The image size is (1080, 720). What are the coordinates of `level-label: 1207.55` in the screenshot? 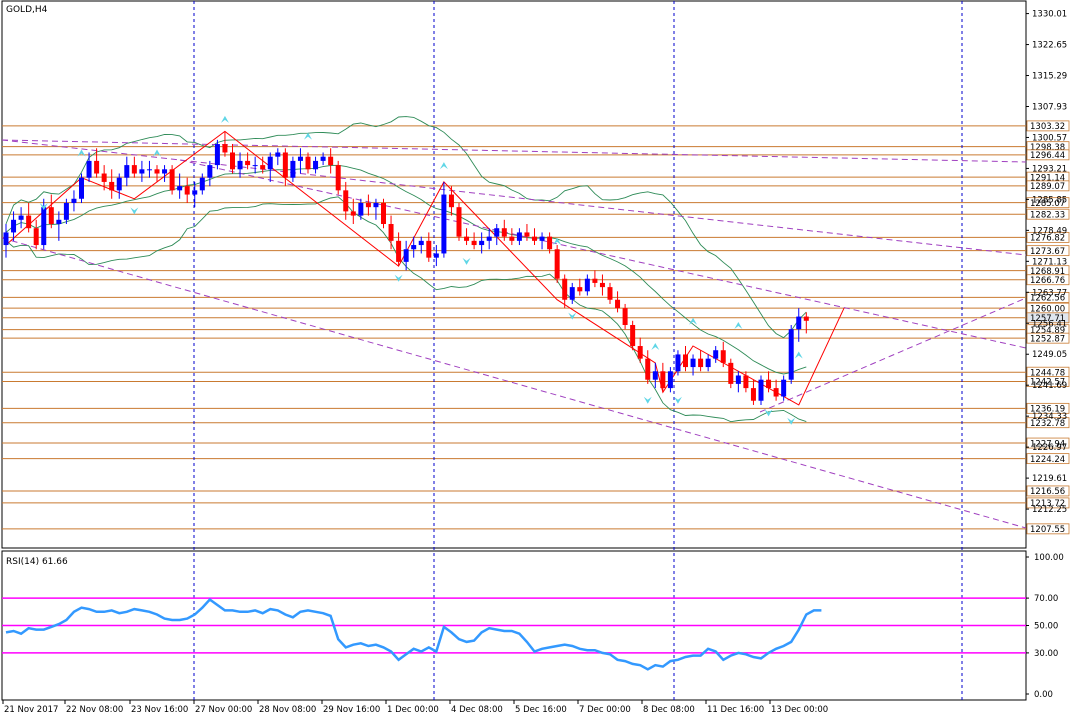 It's located at (1047, 530).